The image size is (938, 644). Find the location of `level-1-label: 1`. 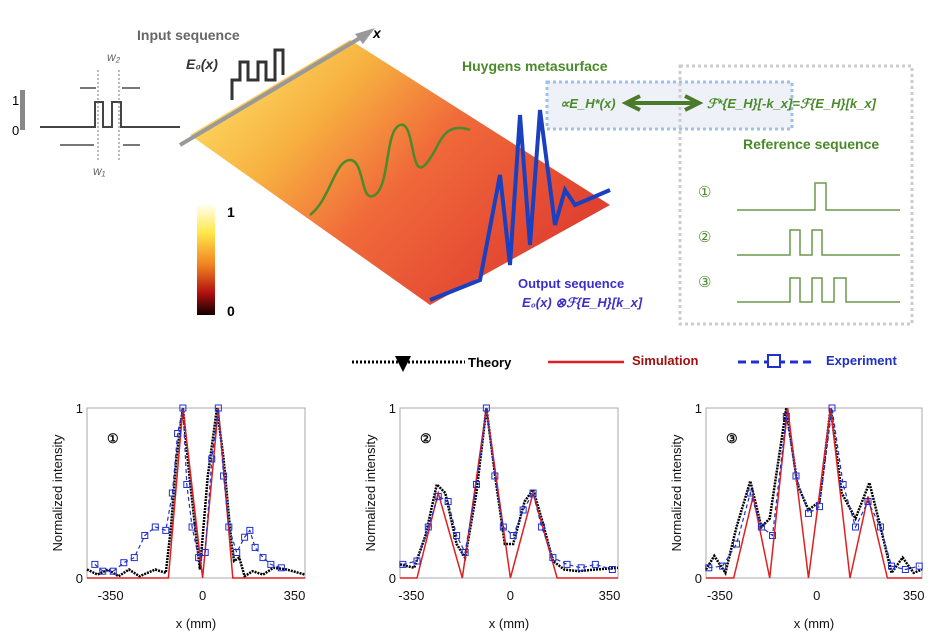

level-1-label: 1 is located at coordinates (16, 100).